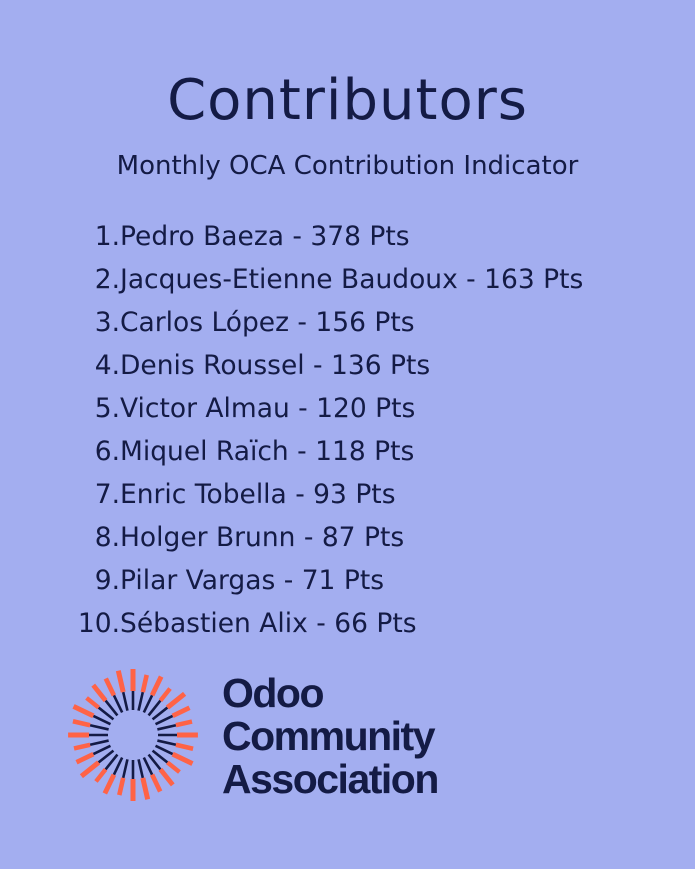 This screenshot has width=695, height=869. I want to click on contributor: Sébastien Alix - 66 Pts, so click(268, 623).